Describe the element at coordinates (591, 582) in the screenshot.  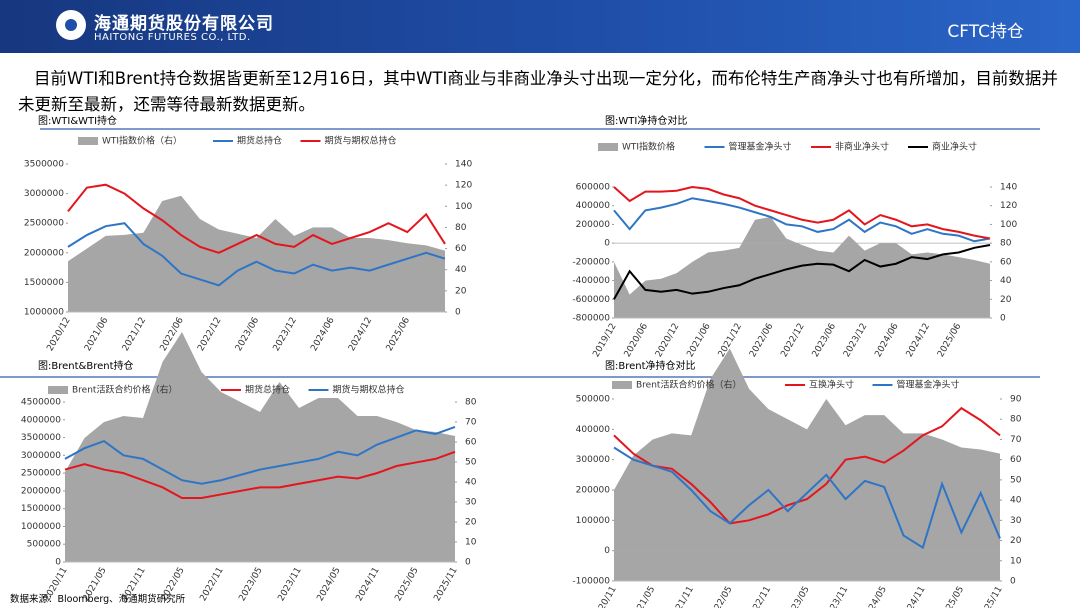
I see `y-tick-label: -100000` at that location.